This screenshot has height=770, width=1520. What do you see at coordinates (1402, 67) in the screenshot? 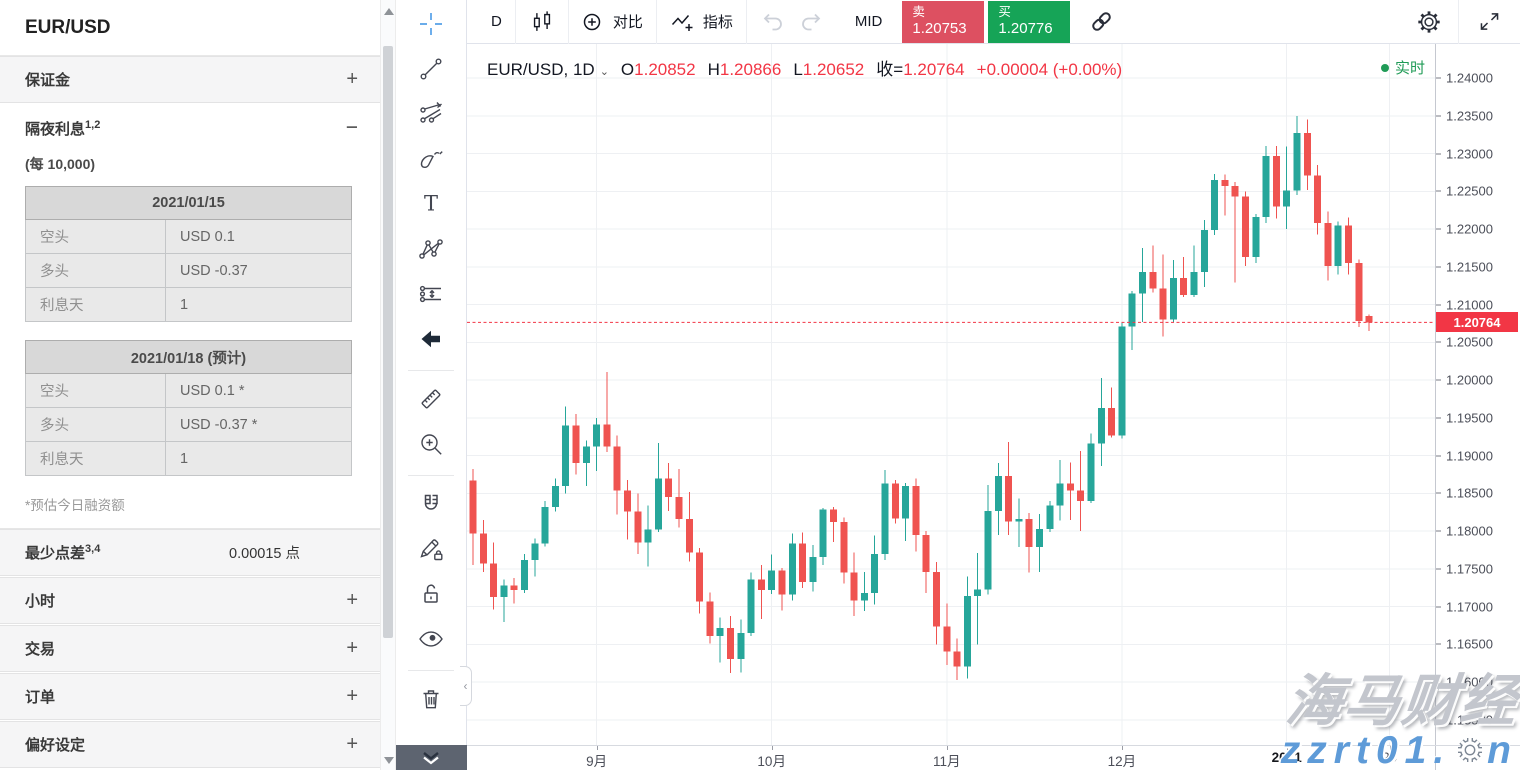
I see `realtime-badge: 实时` at bounding box center [1402, 67].